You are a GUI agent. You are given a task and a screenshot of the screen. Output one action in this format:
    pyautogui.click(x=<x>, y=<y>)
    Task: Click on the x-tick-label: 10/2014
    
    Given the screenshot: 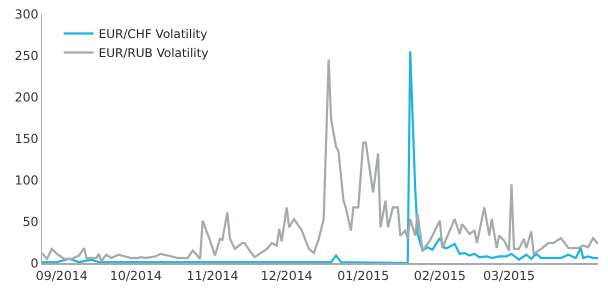 What is the action you would take?
    pyautogui.click(x=136, y=275)
    